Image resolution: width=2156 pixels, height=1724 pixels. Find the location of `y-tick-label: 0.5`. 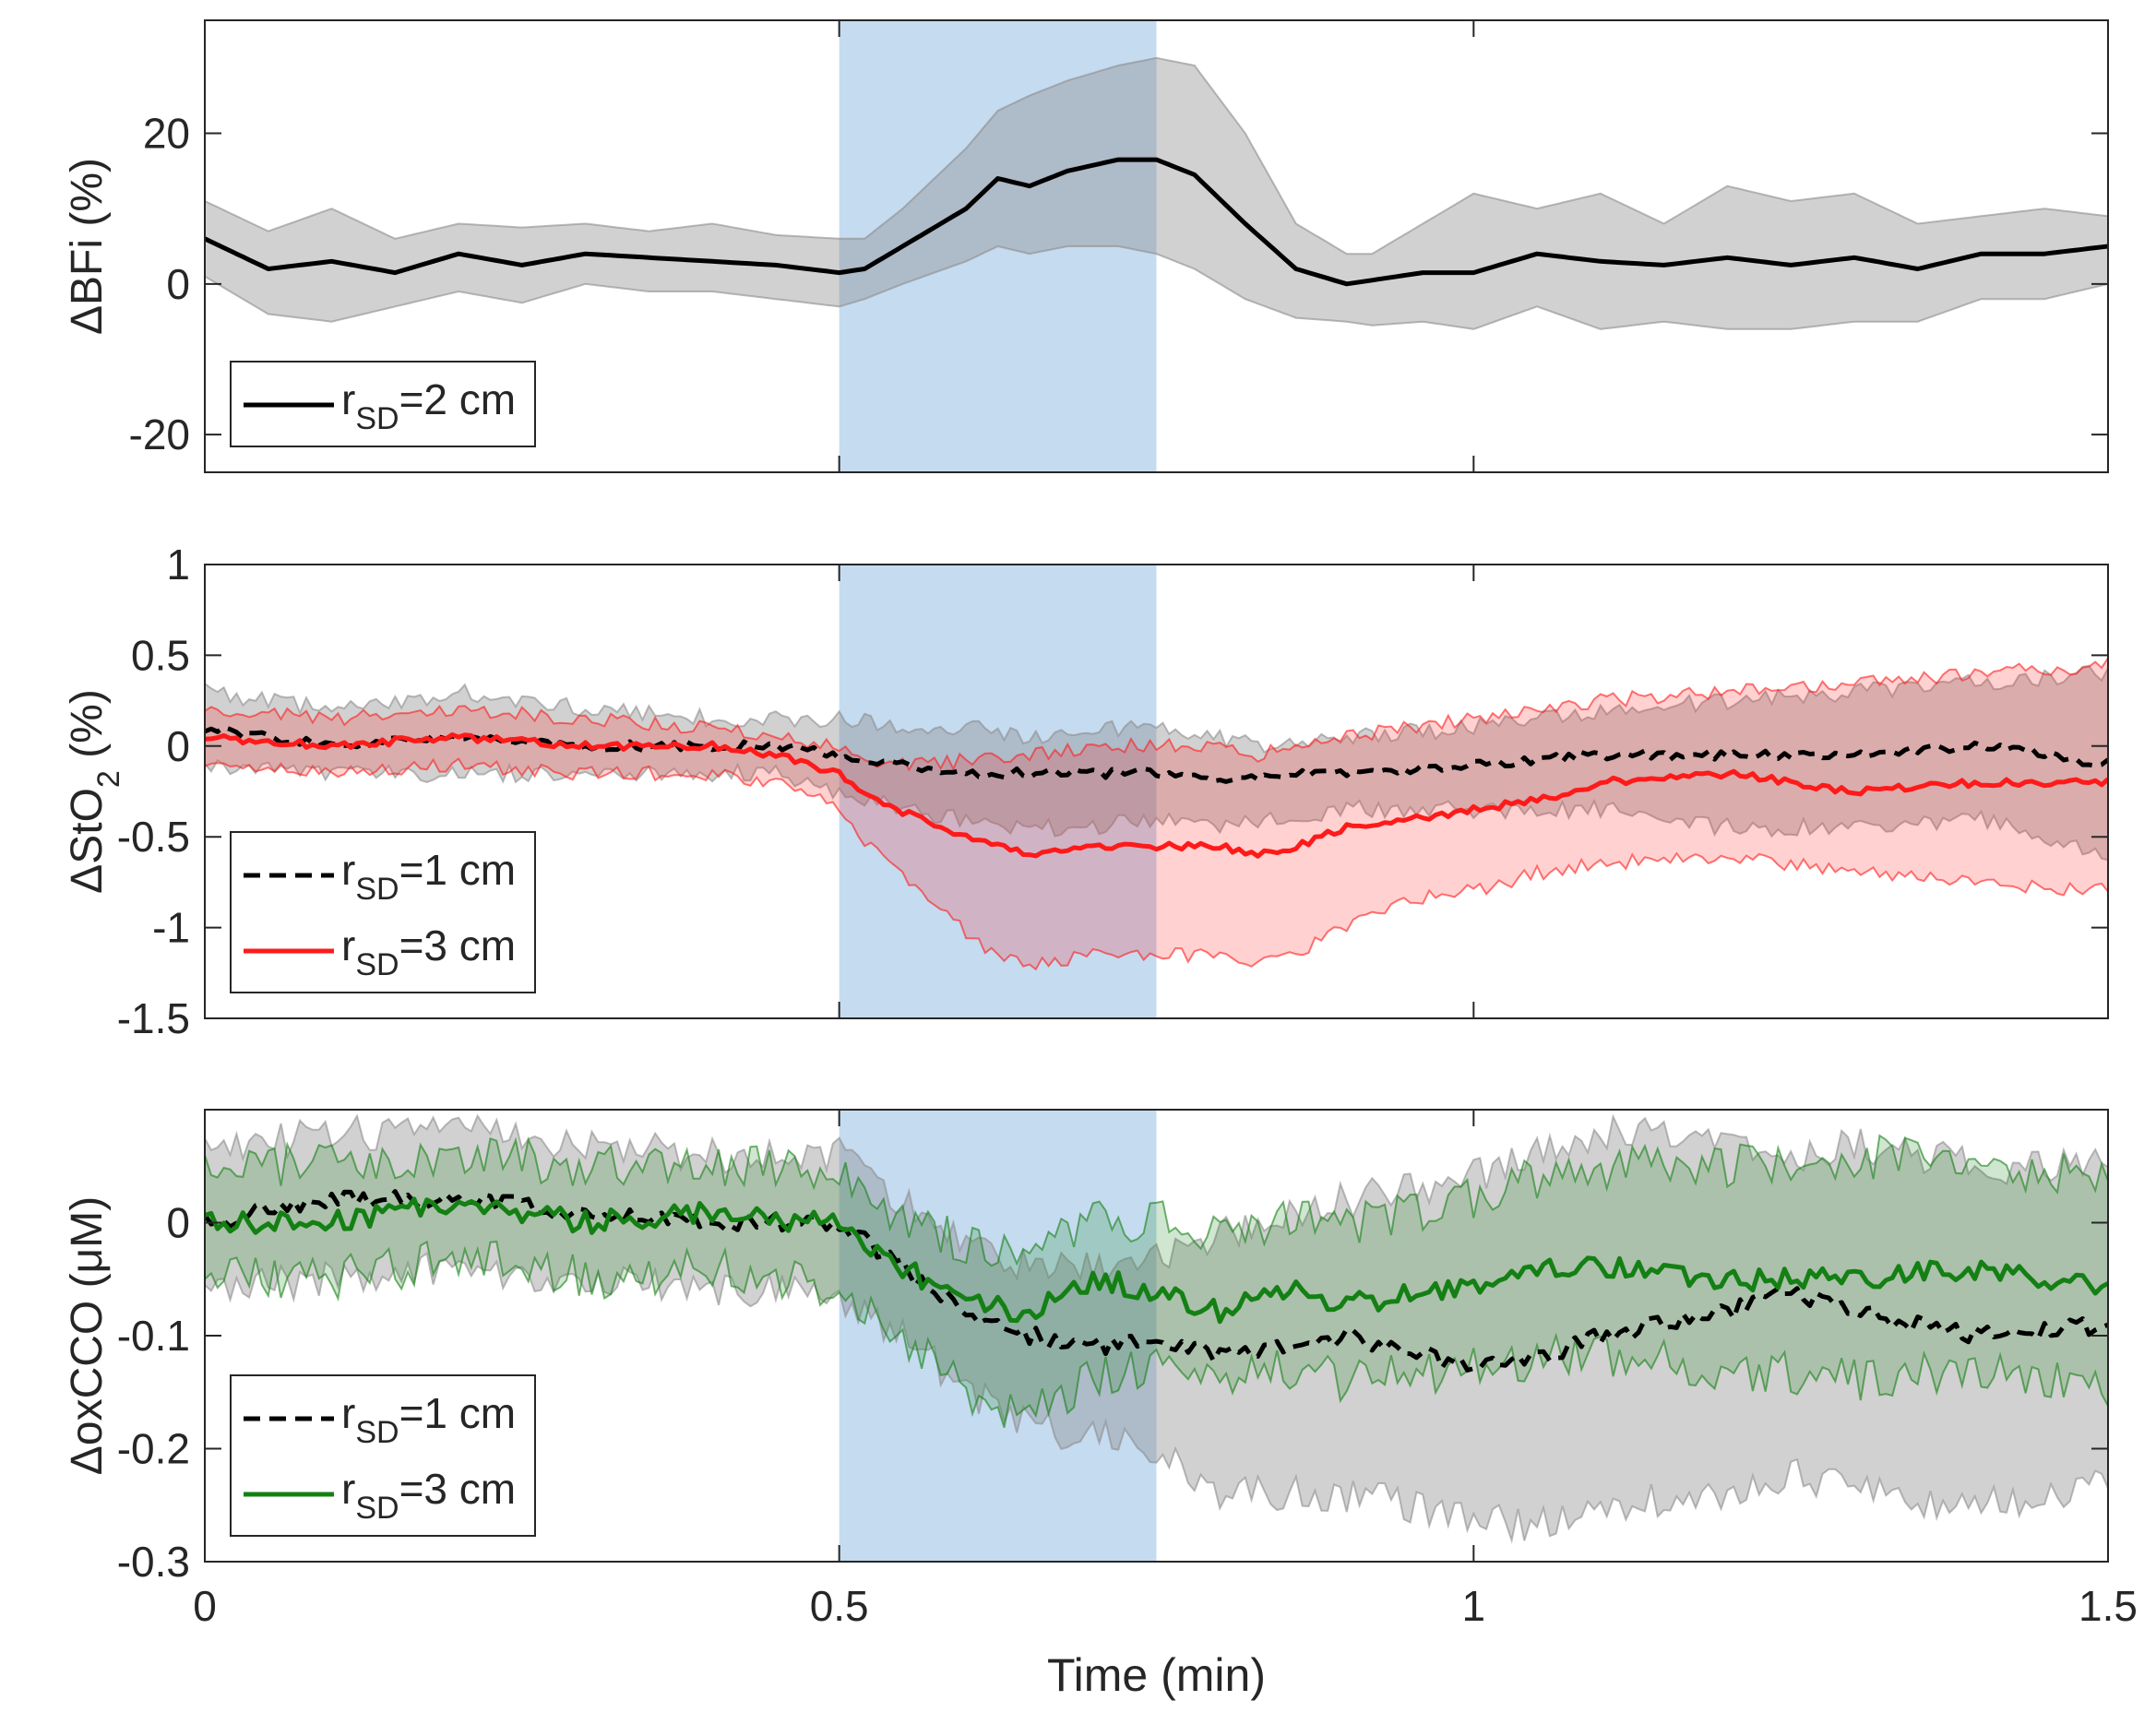

y-tick-label: 0.5 is located at coordinates (161, 655).